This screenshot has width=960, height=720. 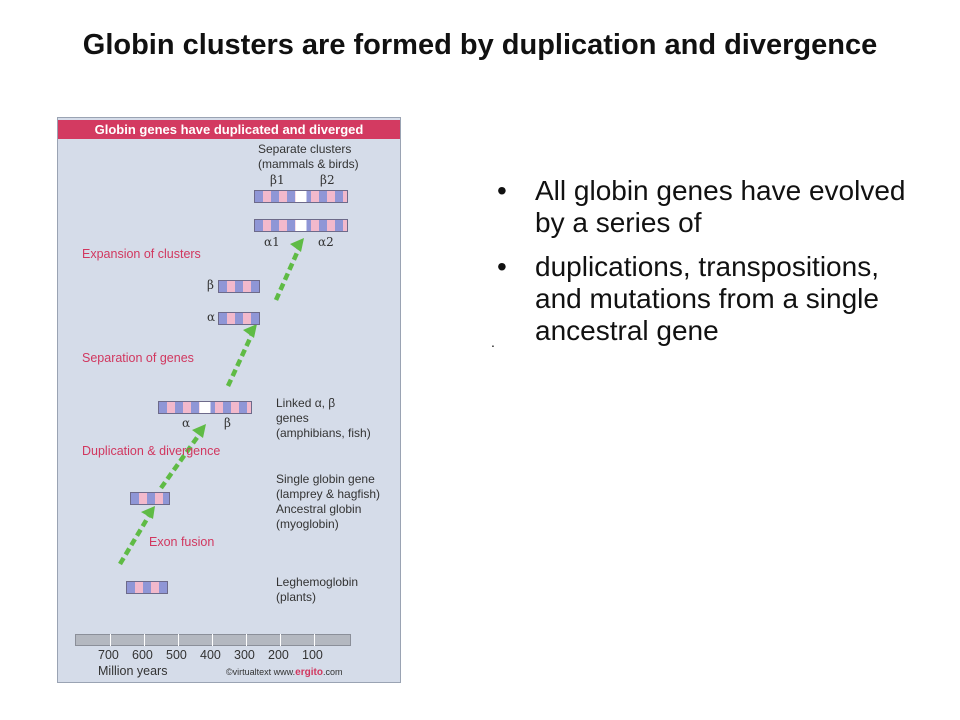 What do you see at coordinates (147, 587) in the screenshot?
I see `gene-leghemoglobin` at bounding box center [147, 587].